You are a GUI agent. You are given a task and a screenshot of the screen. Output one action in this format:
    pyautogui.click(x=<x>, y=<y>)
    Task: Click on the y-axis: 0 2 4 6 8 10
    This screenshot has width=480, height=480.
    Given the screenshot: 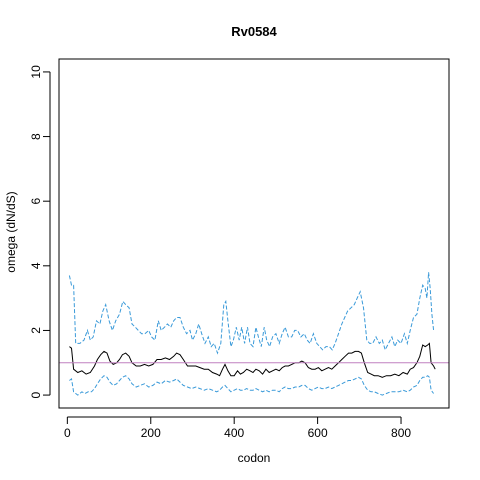 What is the action you would take?
    pyautogui.click(x=40, y=231)
    